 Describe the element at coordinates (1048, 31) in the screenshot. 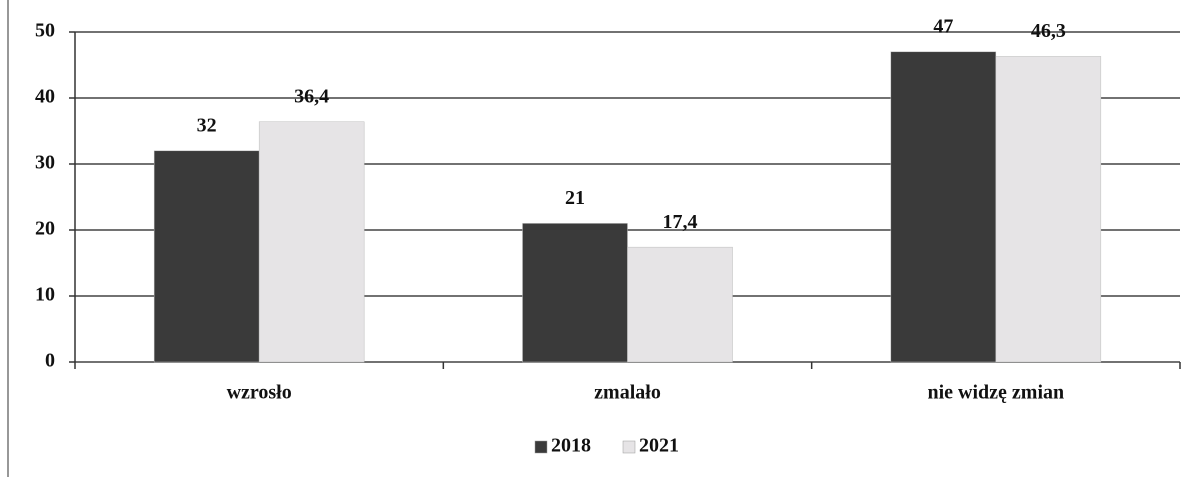

I see `value-label: 46,3` at that location.